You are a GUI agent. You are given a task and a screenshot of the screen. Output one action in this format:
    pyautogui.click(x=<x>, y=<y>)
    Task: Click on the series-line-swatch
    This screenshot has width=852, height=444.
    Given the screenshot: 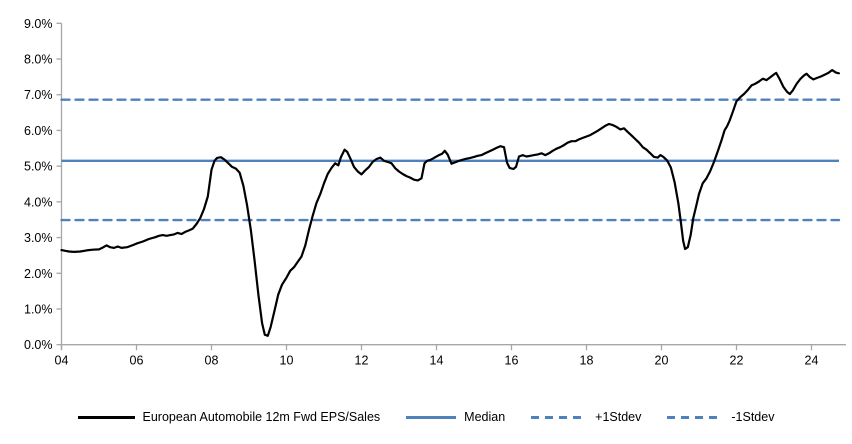 What is the action you would take?
    pyautogui.click(x=106, y=417)
    